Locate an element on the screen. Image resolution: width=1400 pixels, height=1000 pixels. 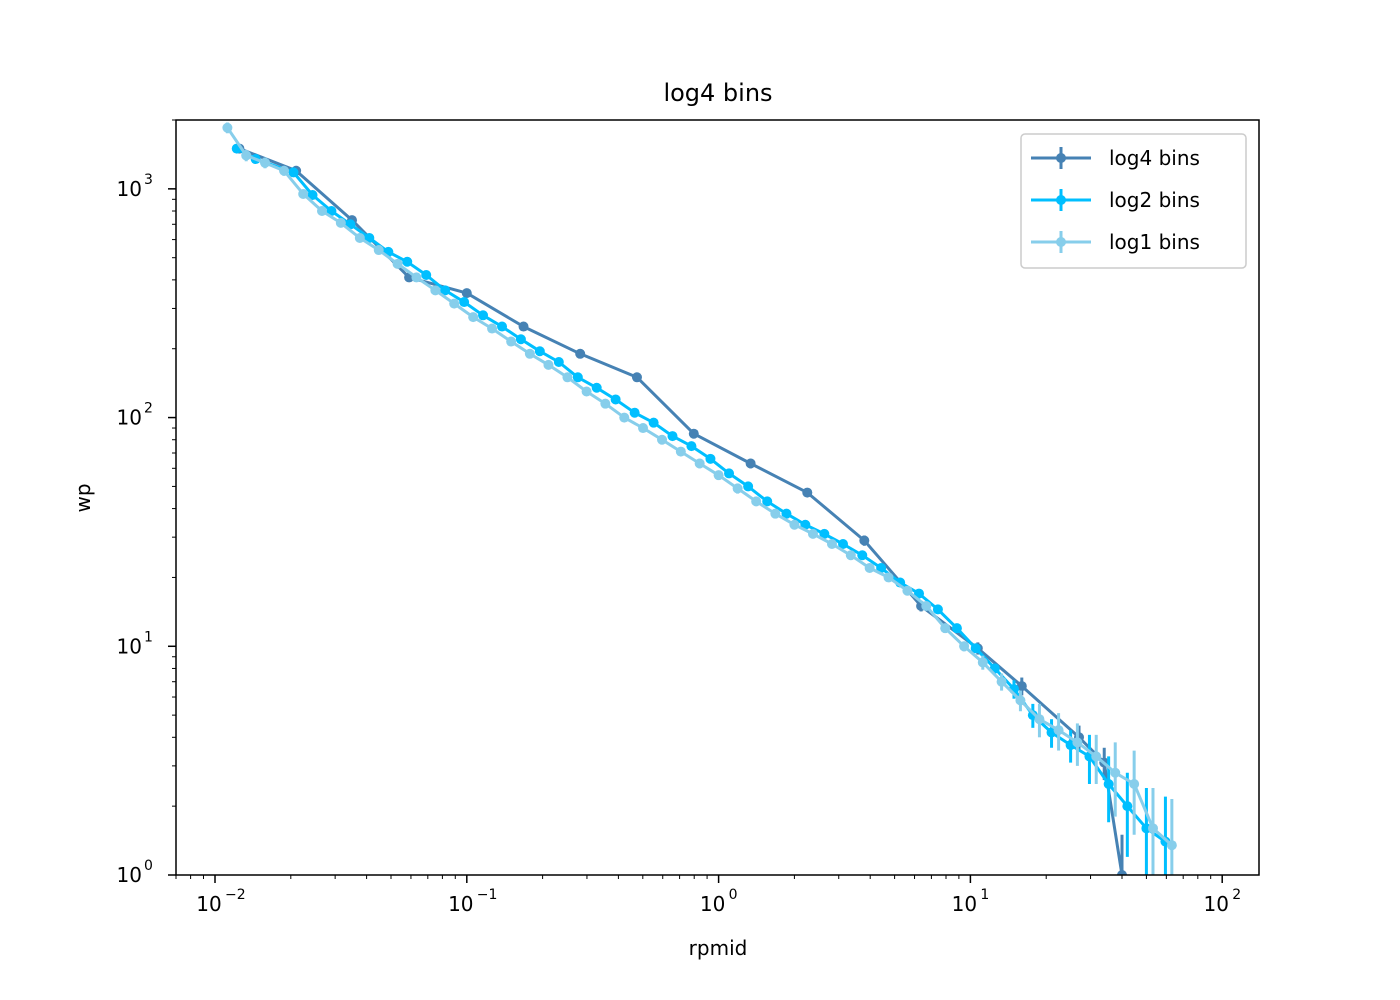
x-tick-exponent: −2 is located at coordinates (235, 895).